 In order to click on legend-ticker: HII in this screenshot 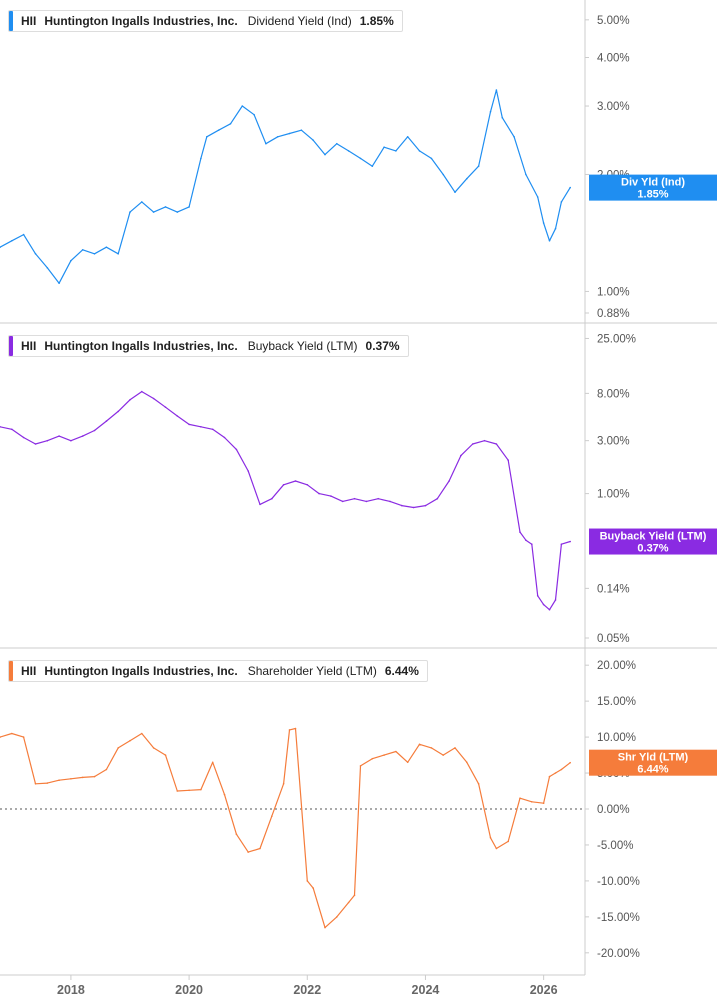, I will do `click(29, 671)`.